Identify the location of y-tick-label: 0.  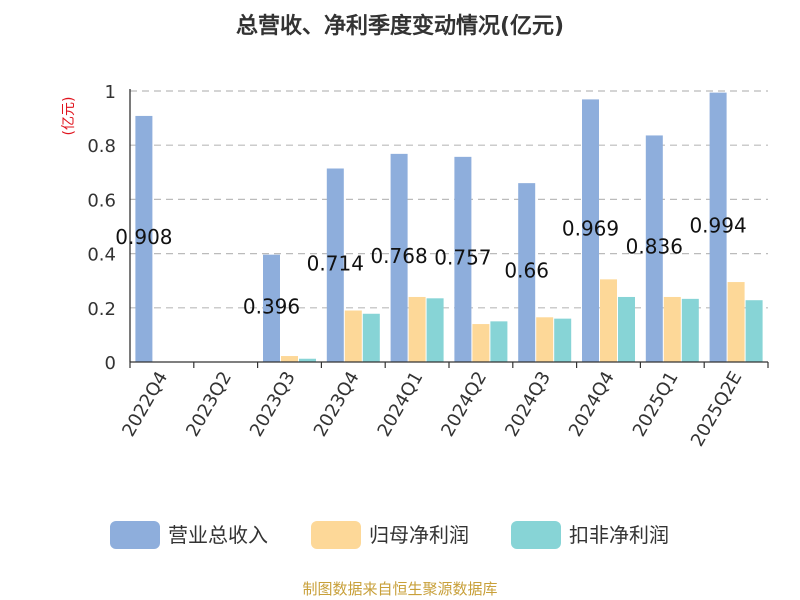
(110, 363).